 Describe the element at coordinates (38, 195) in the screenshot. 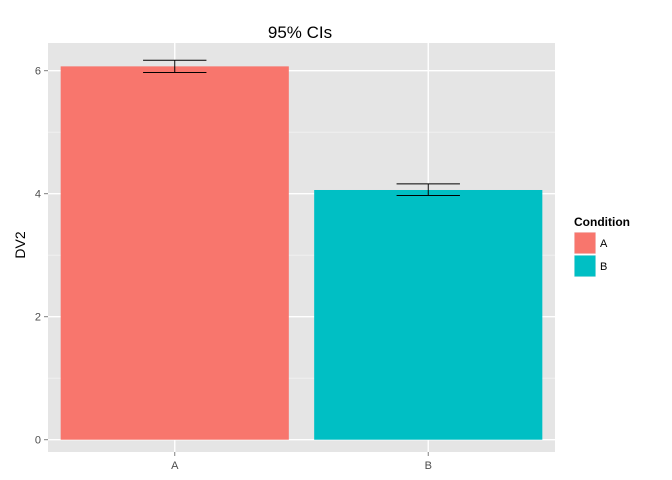

I see `y-tick-label: 4` at that location.